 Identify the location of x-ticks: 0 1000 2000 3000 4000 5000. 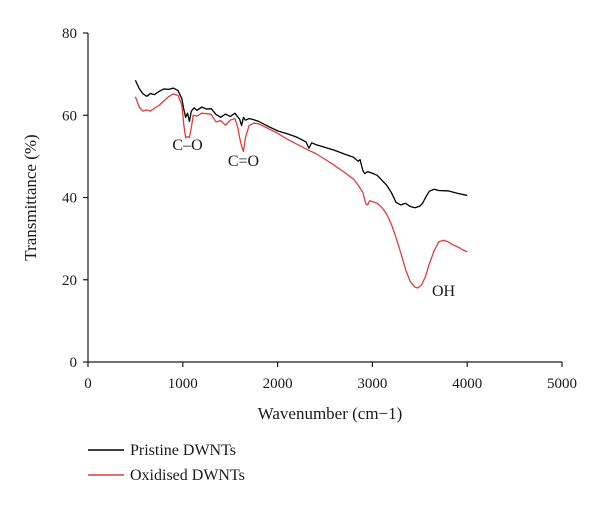
(330, 377).